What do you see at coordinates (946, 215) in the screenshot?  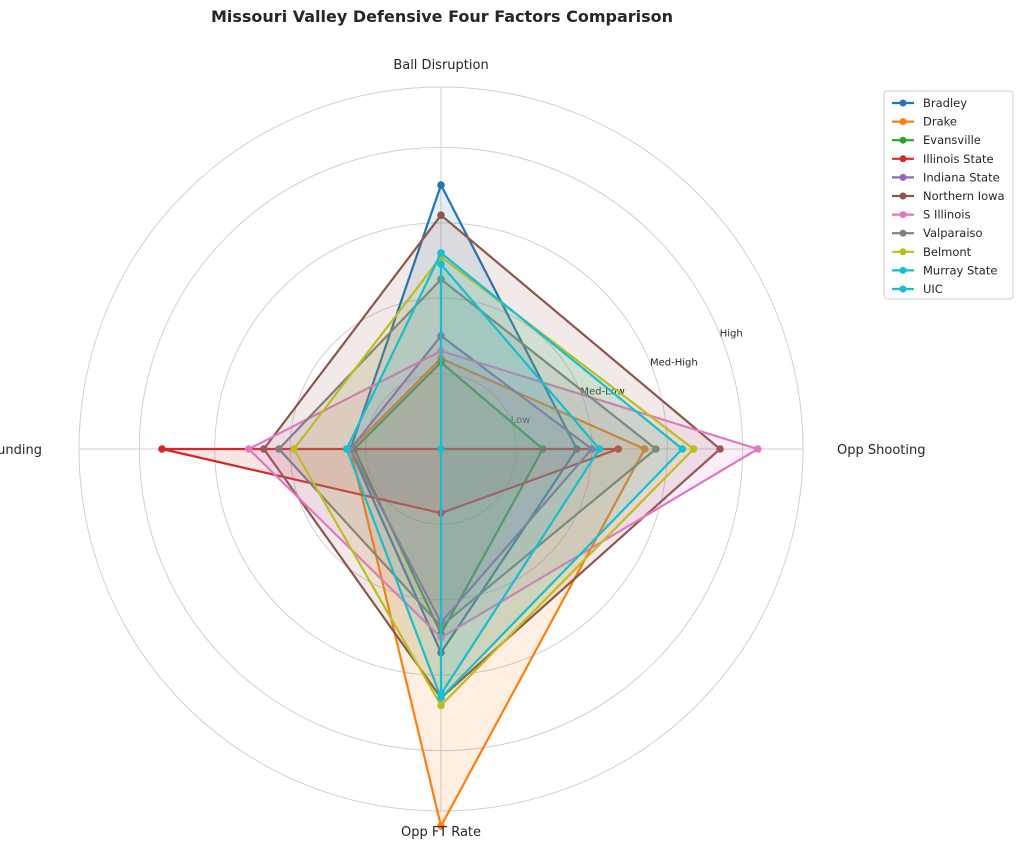 I see `legend-label: S Illinois` at bounding box center [946, 215].